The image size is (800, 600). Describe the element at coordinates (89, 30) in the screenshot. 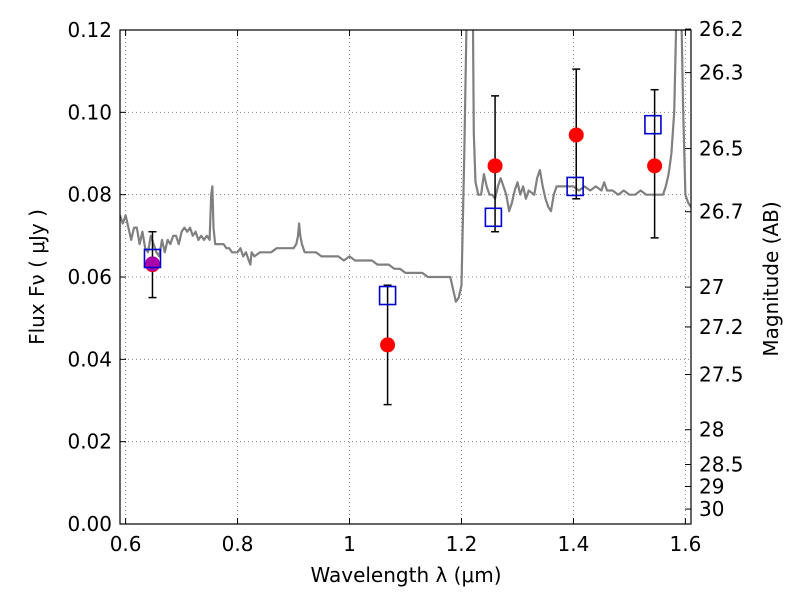

I see `y-tick-label: 0.12` at that location.